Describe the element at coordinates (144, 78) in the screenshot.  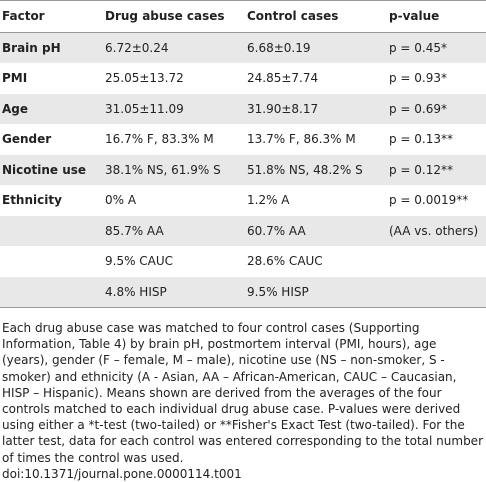
I see `cell: 25.05±13.72` at that location.